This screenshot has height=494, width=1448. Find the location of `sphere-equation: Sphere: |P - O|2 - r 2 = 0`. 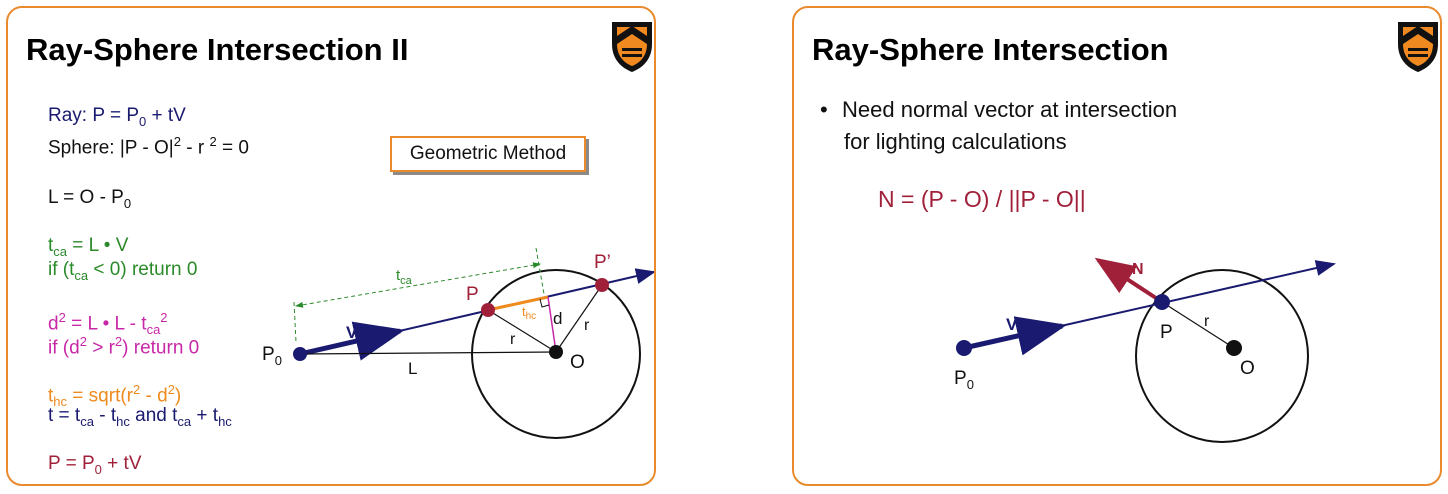

sphere-equation: Sphere: |P - O|2 - r 2 = 0 is located at coordinates (148, 146).